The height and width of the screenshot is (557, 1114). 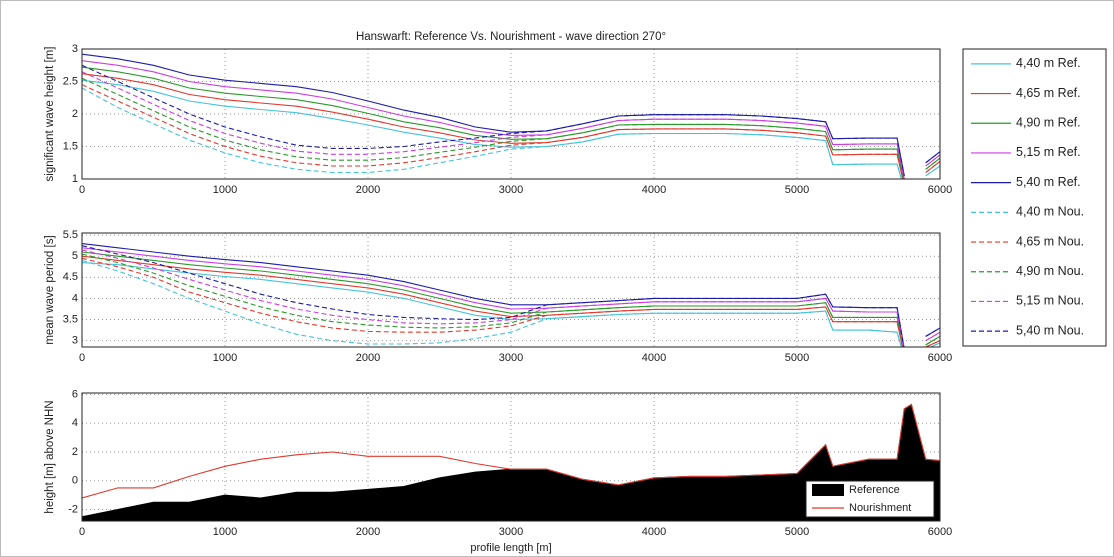 What do you see at coordinates (70, 146) in the screenshot?
I see `y-tick-label: 1.5` at bounding box center [70, 146].